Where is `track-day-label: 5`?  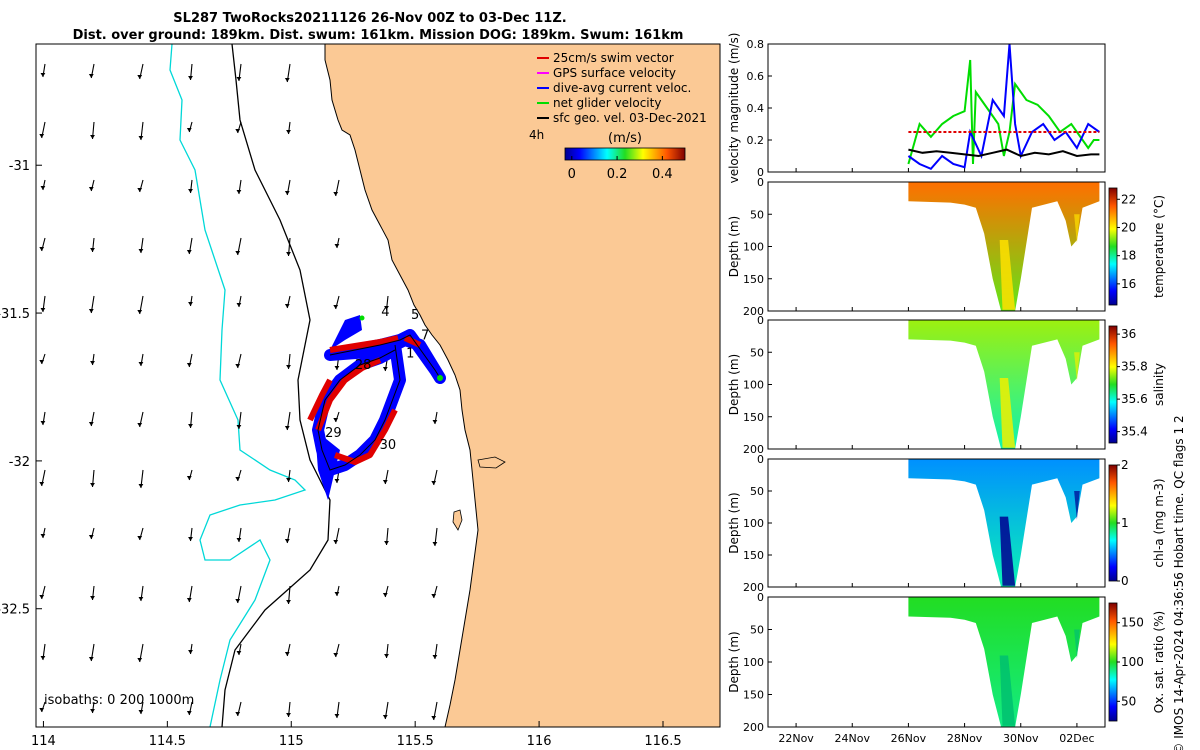
track-day-label: 5 is located at coordinates (415, 315).